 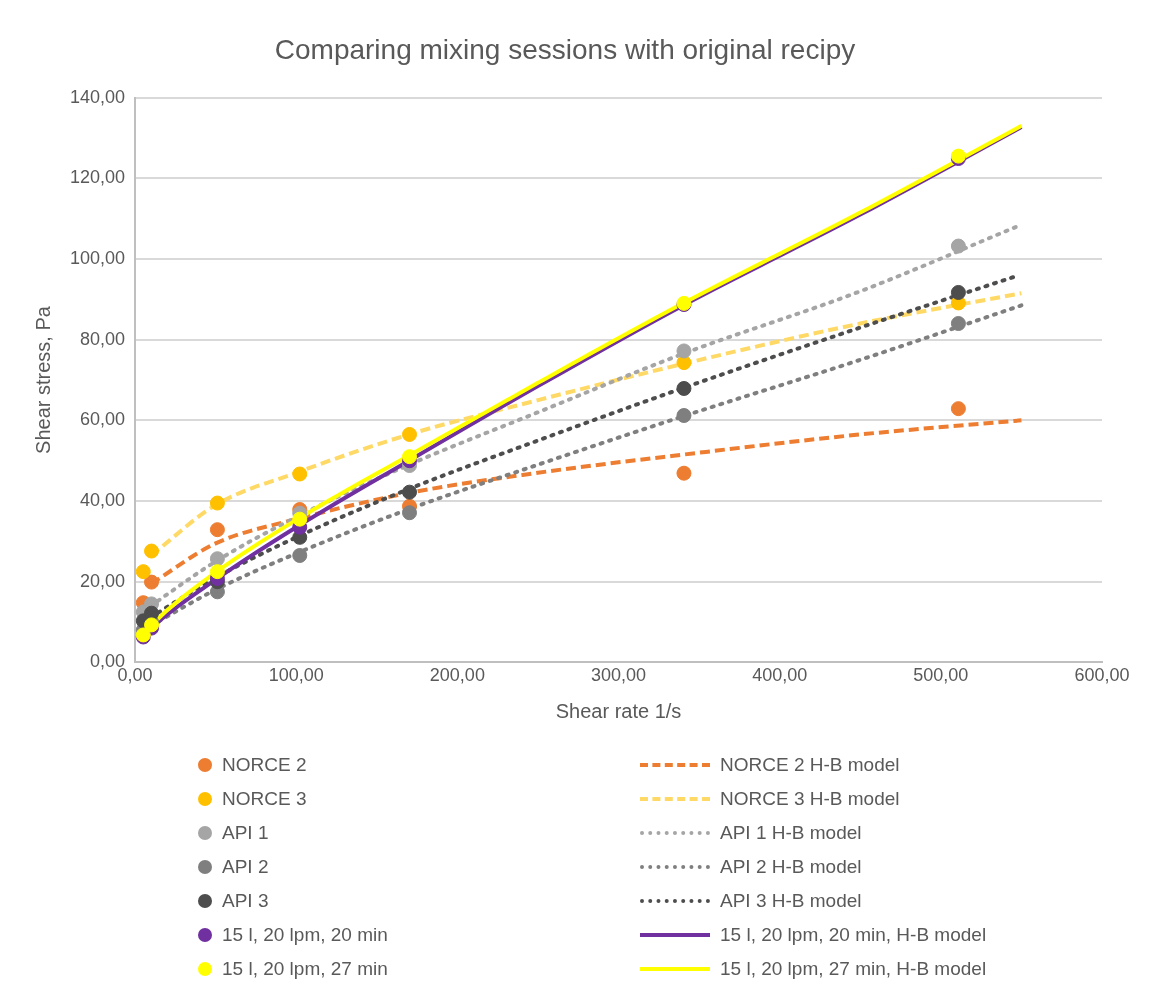 I want to click on y-tick-label: 40,00, so click(x=103, y=500).